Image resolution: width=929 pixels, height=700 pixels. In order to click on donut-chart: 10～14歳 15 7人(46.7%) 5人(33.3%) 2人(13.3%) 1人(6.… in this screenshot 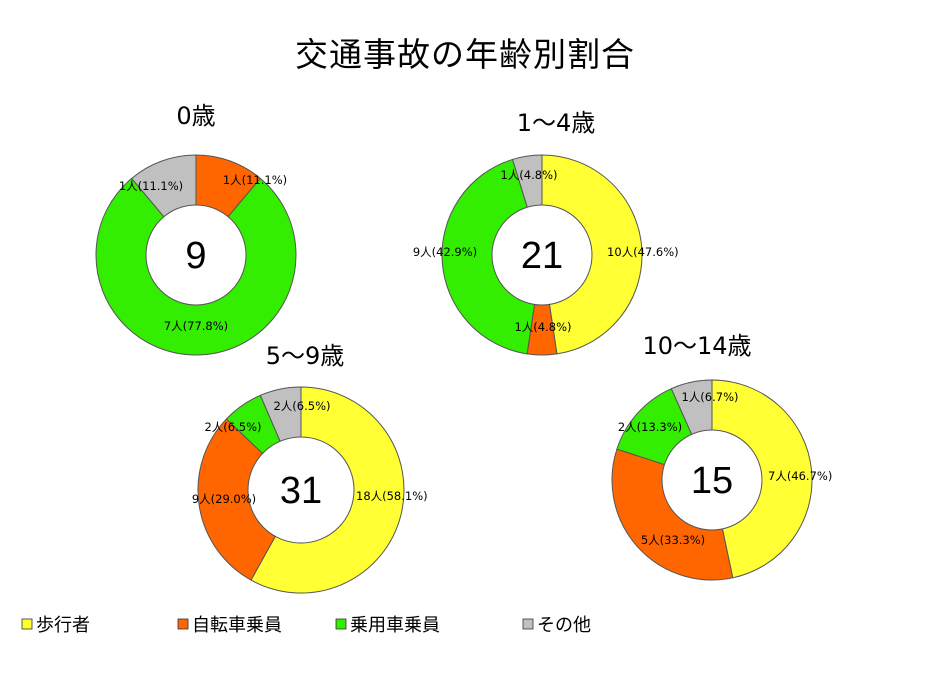, I will do `click(721, 456)`.